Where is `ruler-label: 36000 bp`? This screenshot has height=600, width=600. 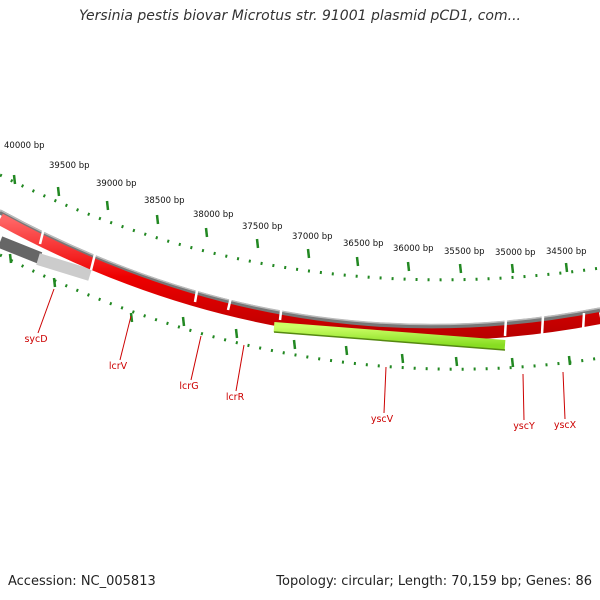 ruler-label: 36000 bp is located at coordinates (413, 249).